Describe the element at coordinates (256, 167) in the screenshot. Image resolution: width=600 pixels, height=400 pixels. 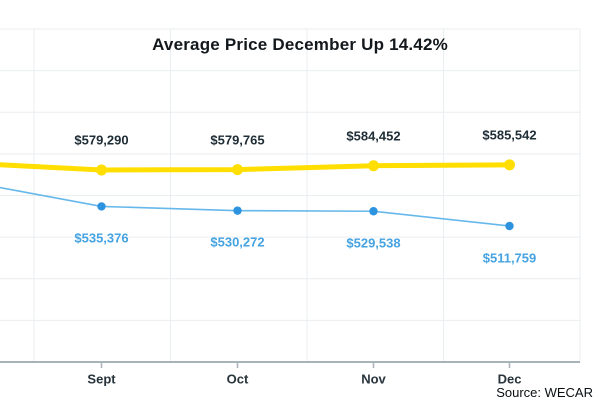
I see `series-line-yellow` at that location.